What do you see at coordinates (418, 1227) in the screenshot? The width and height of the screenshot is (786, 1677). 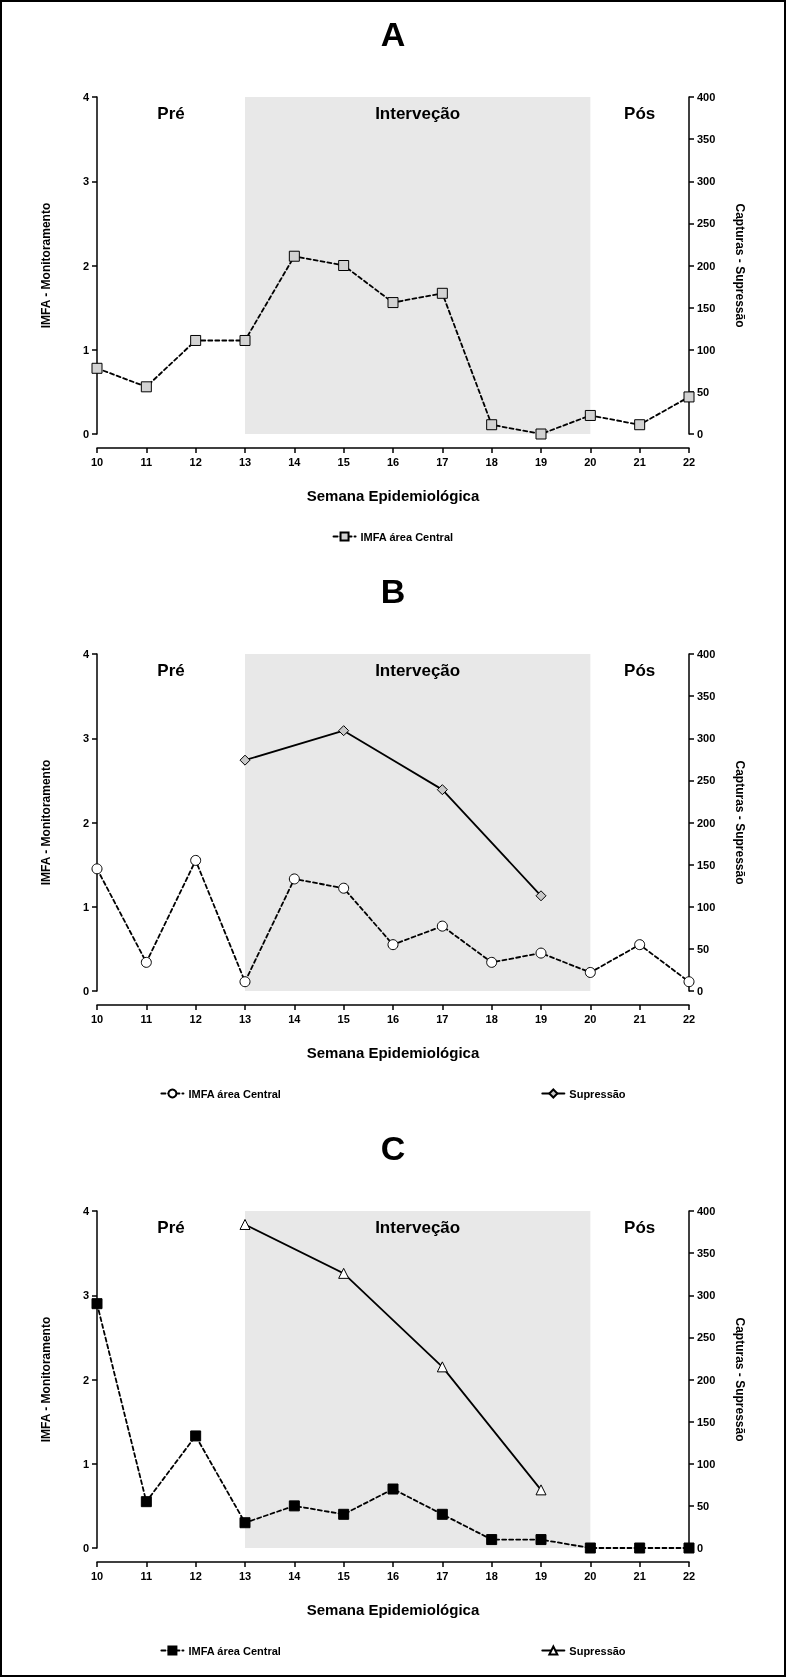 I see `band-label: Interveção` at bounding box center [418, 1227].